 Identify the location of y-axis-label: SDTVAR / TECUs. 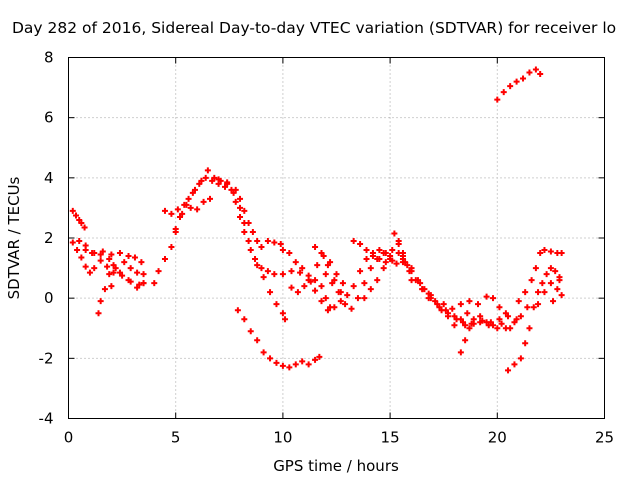
(14, 237).